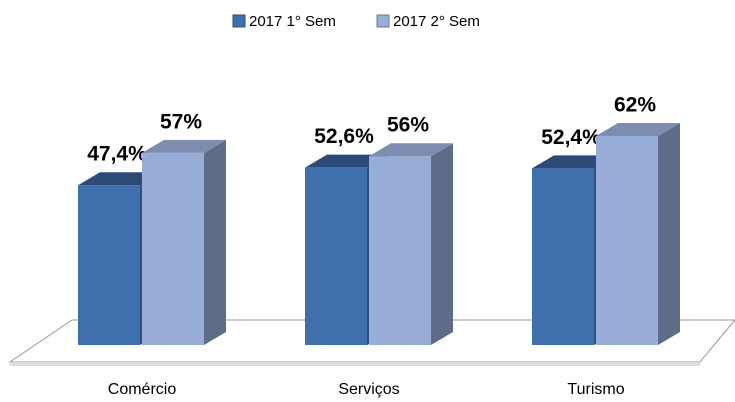 This screenshot has height=402, width=735. Describe the element at coordinates (571, 137) in the screenshot. I see `value-label: 52,4%` at that location.